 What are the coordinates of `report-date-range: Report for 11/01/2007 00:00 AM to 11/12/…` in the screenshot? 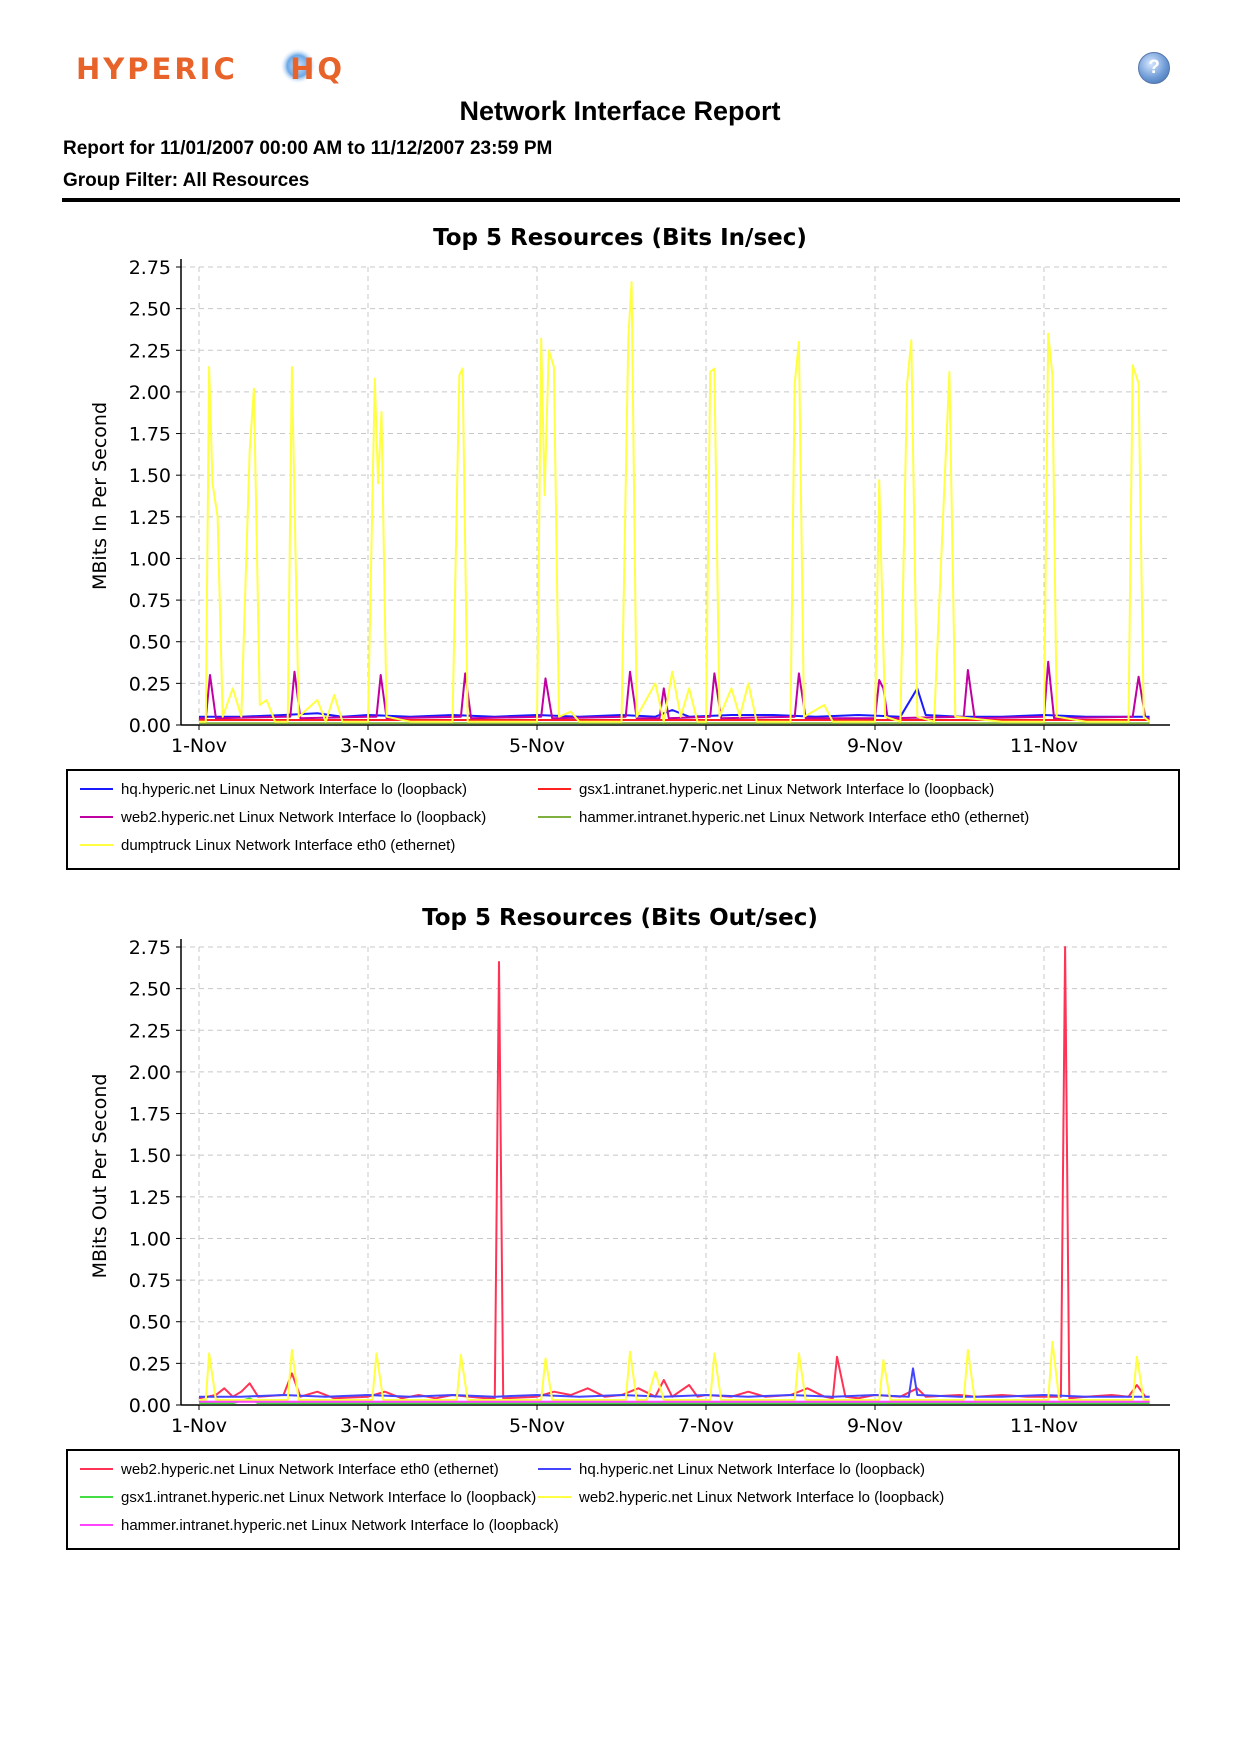 It's located at (308, 148).